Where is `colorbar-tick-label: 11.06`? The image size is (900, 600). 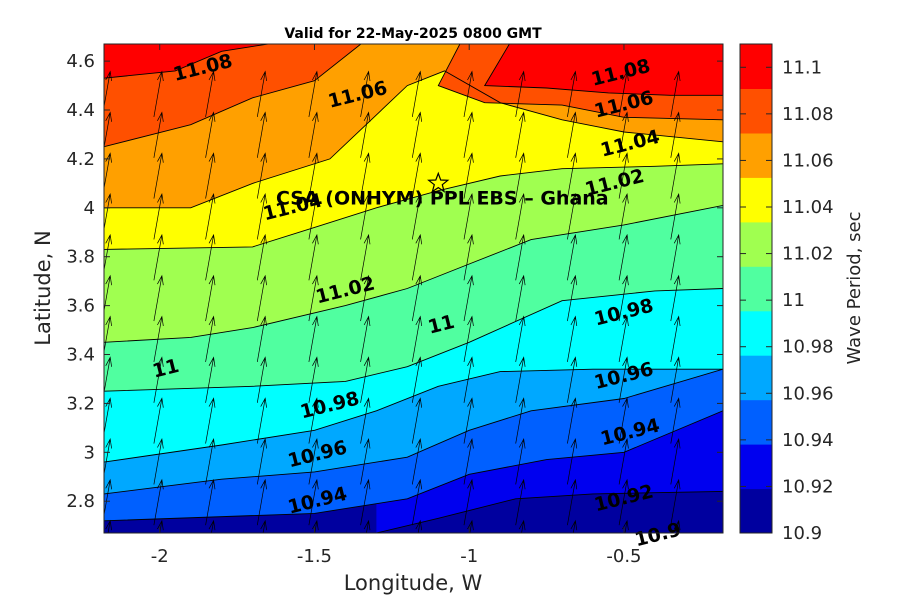 colorbar-tick-label: 11.06 is located at coordinates (808, 160).